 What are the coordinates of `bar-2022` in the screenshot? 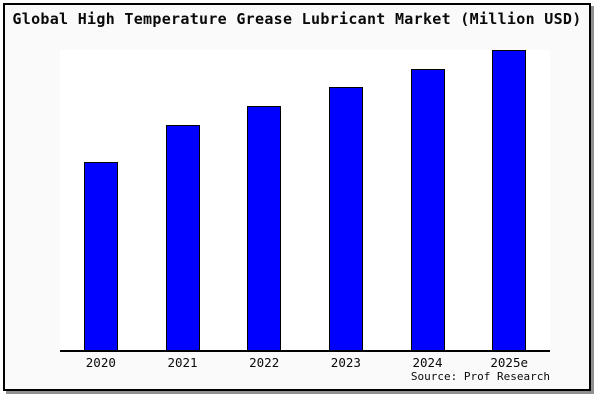 It's located at (264, 228).